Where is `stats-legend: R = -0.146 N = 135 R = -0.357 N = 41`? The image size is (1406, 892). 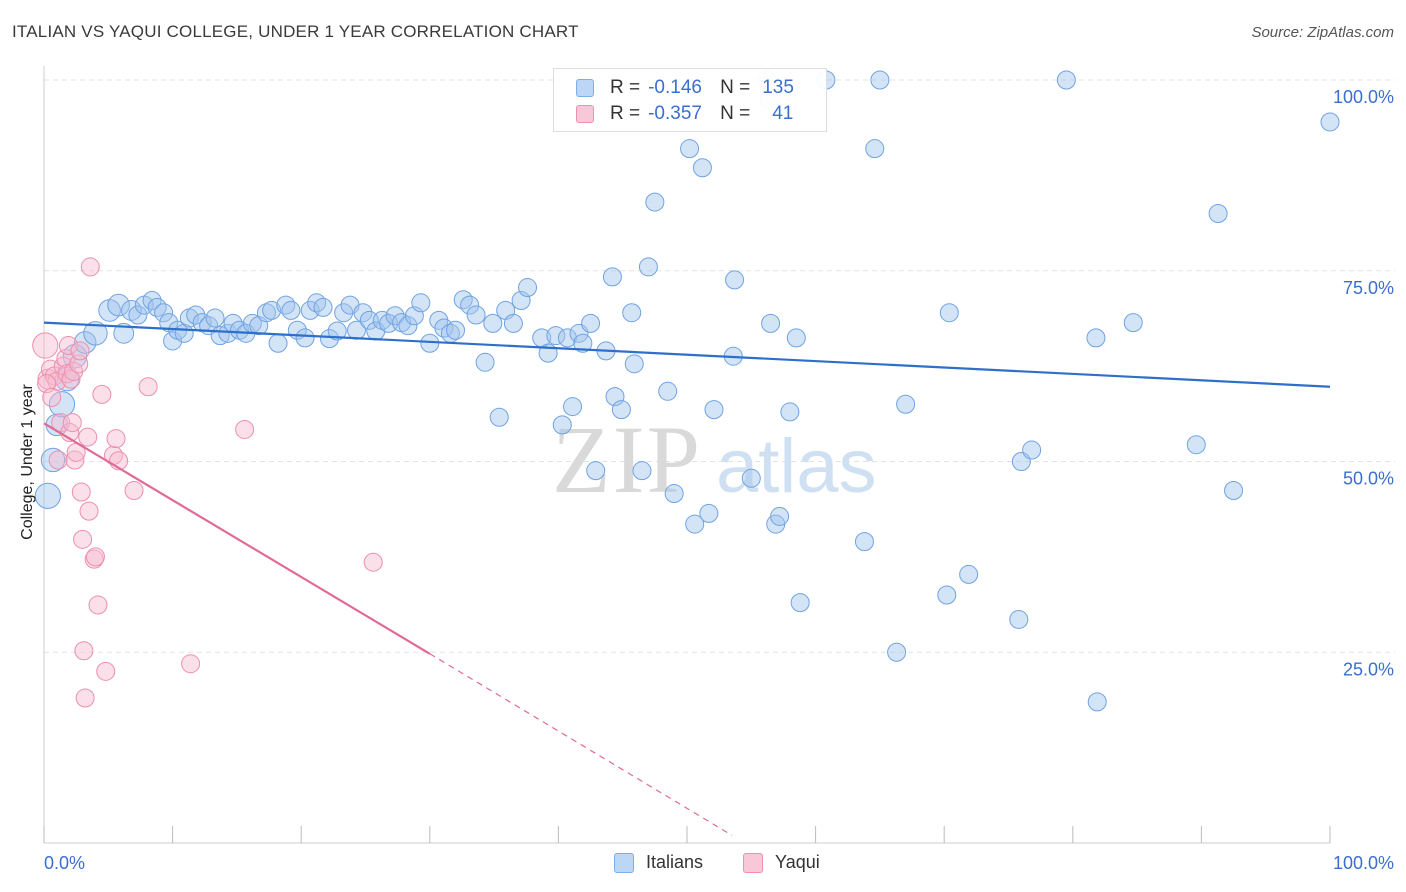 stats-legend: R = -0.146 N = 135 R = -0.357 N = 41 is located at coordinates (690, 100).